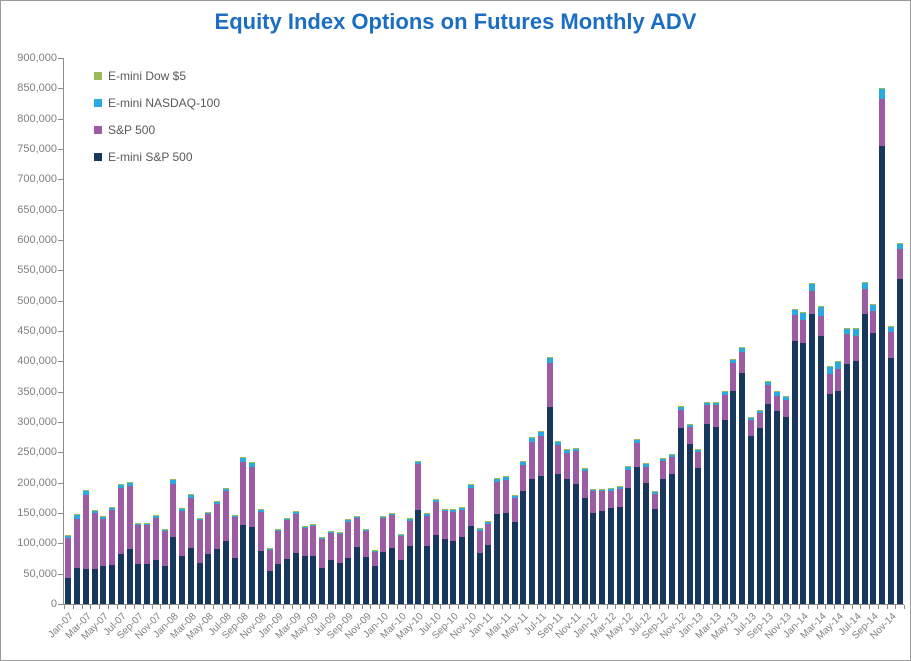 This screenshot has height=661, width=911. What do you see at coordinates (132, 130) in the screenshot?
I see `legend-label: S&P 500` at bounding box center [132, 130].